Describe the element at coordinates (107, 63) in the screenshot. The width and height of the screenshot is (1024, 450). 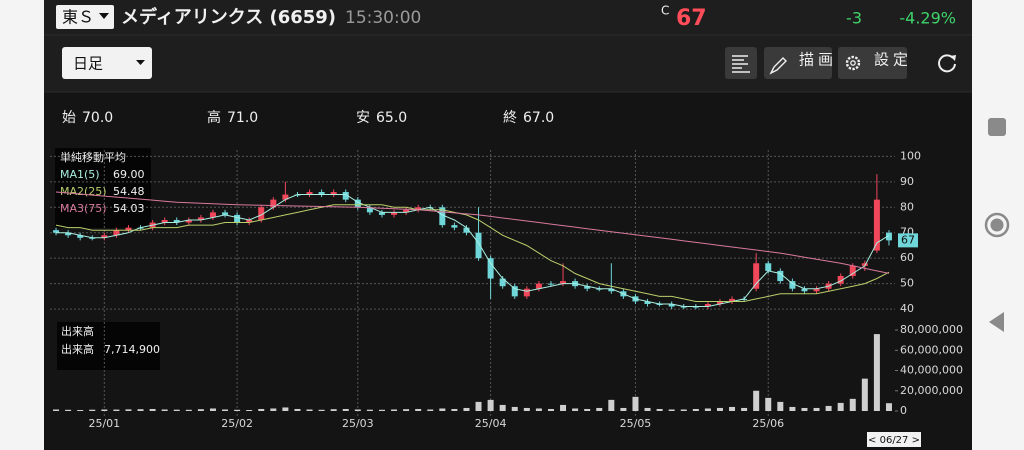
I see `period-select` at that location.